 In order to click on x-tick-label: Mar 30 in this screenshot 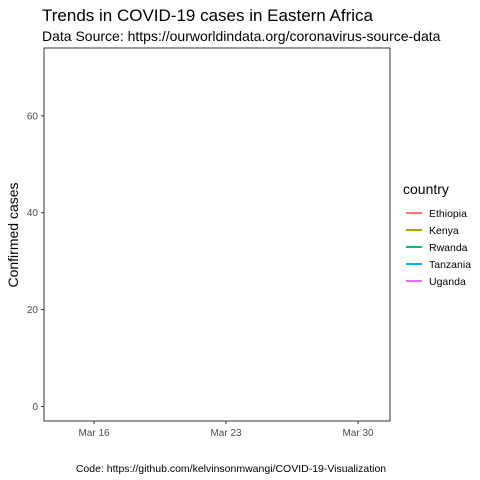, I will do `click(358, 433)`.